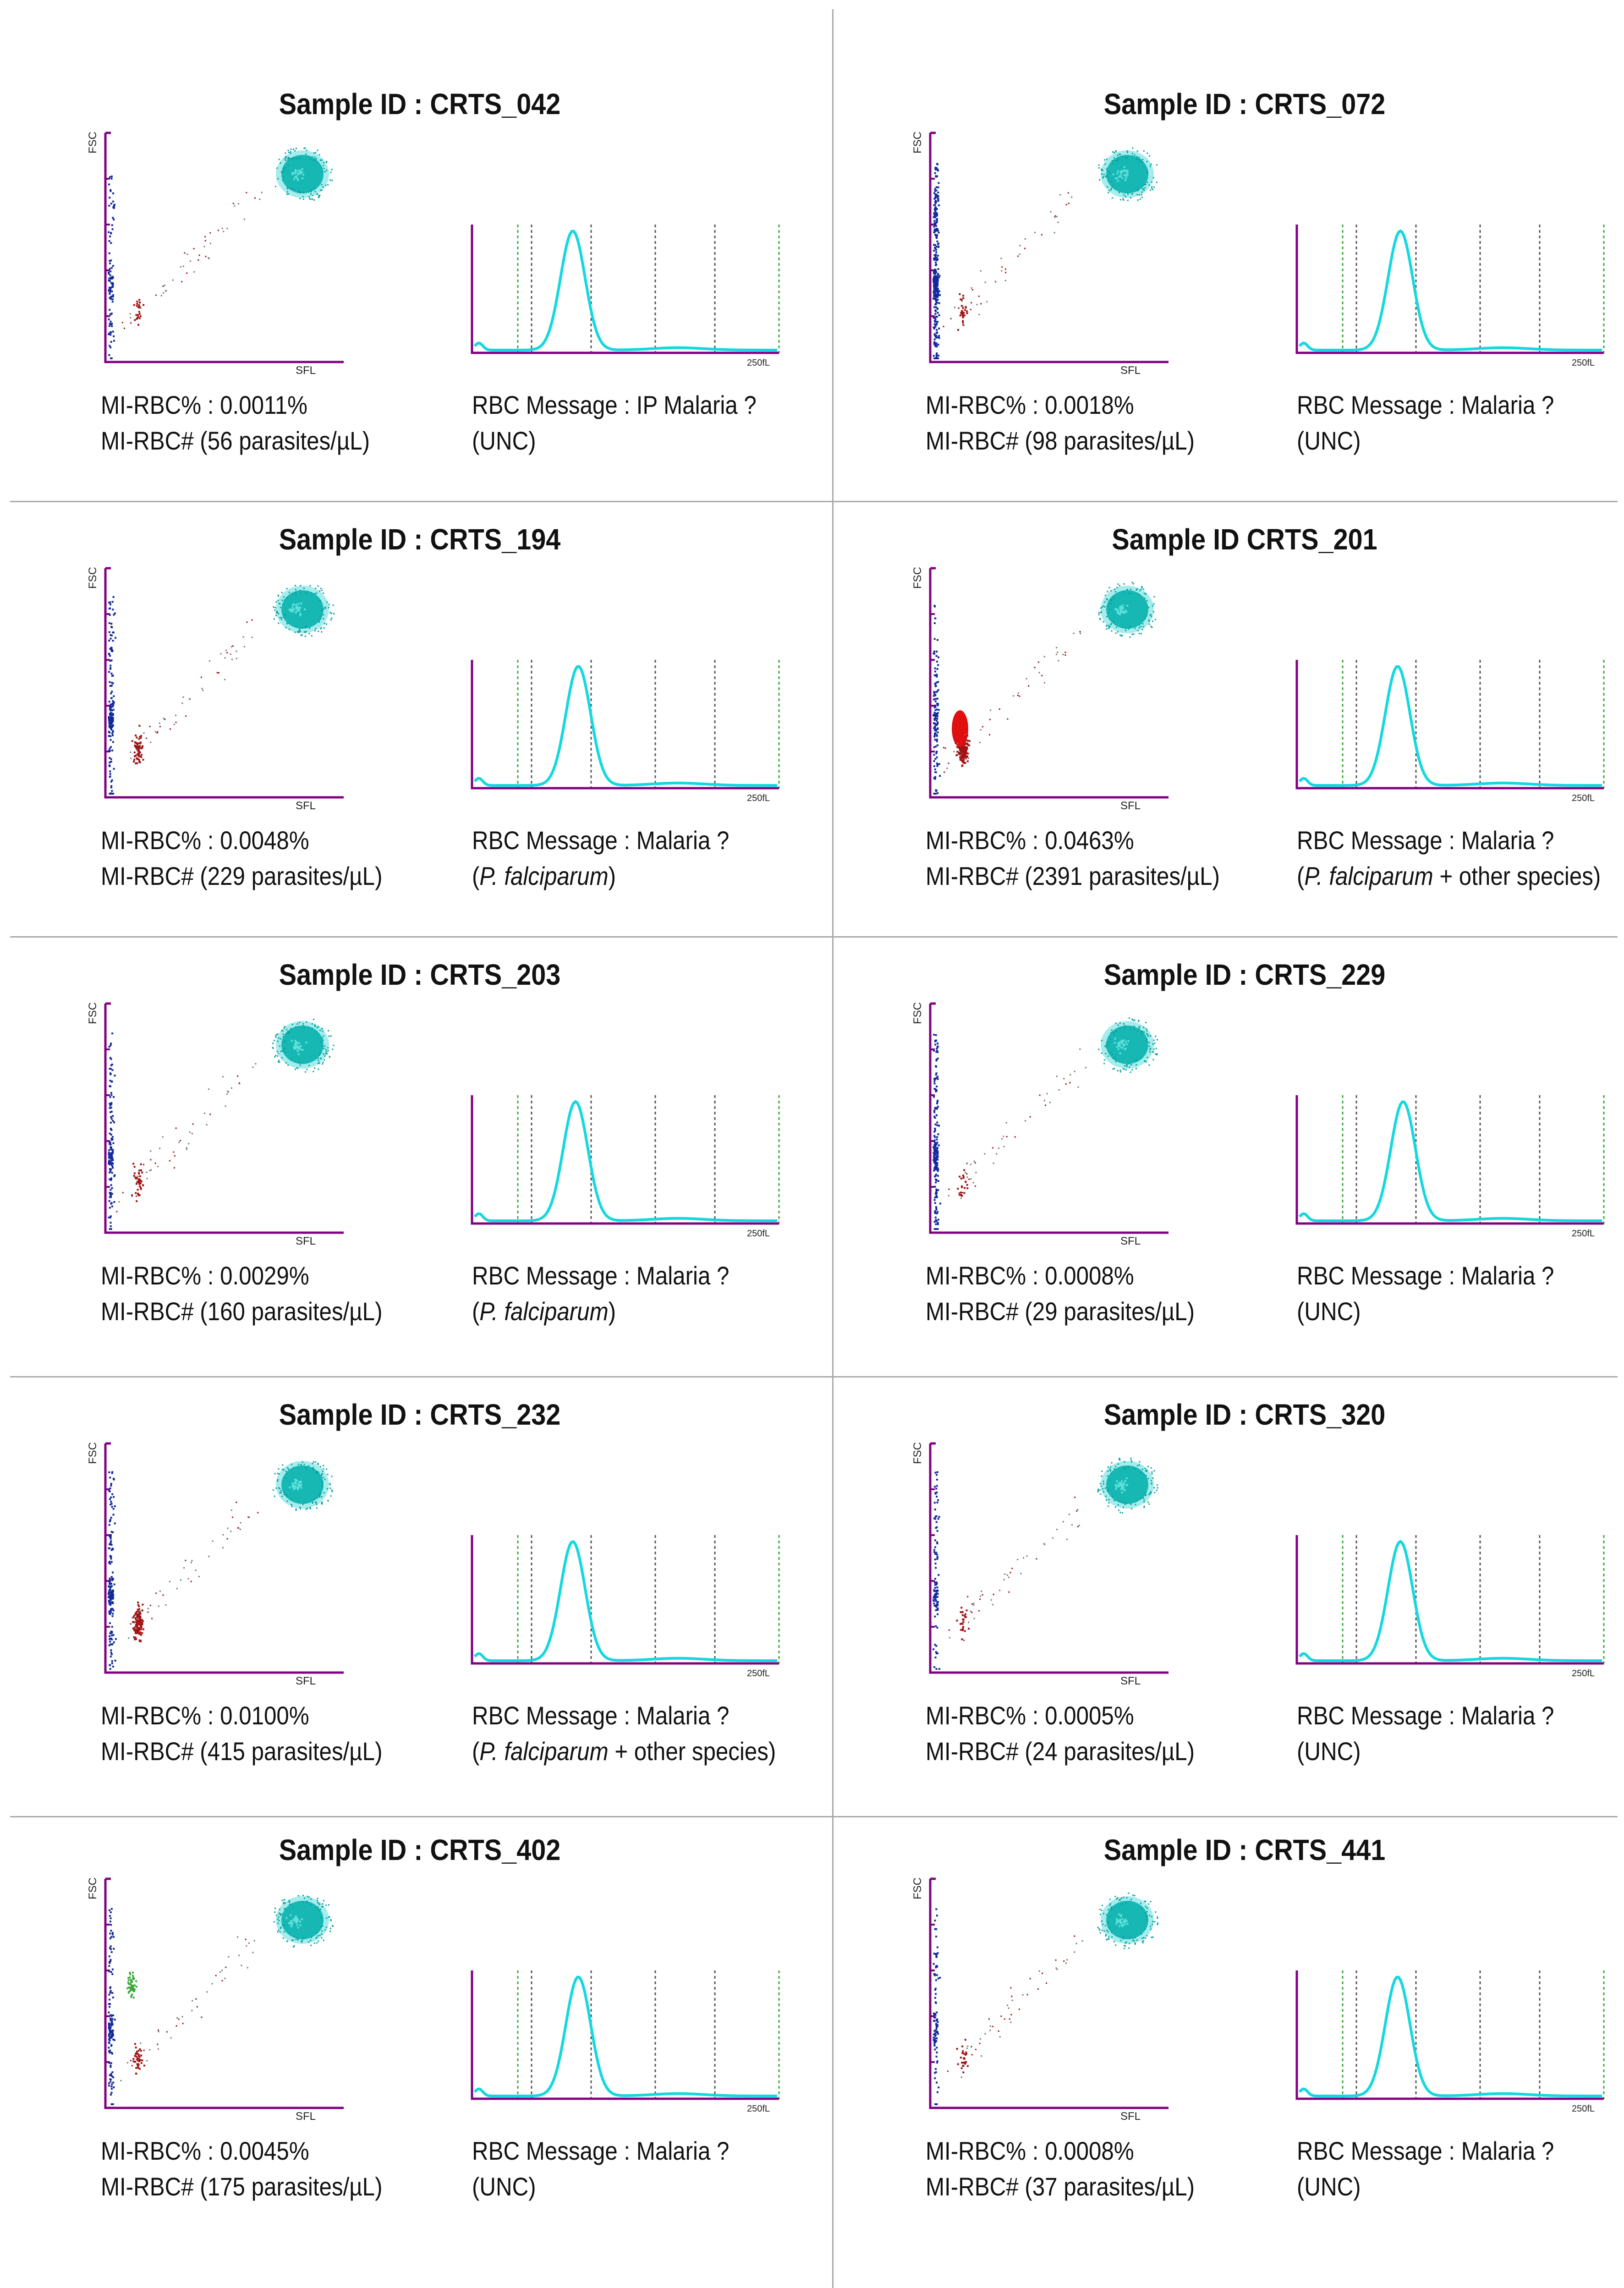  Describe the element at coordinates (544, 875) in the screenshot. I see `species-name: P. falciparum` at that location.